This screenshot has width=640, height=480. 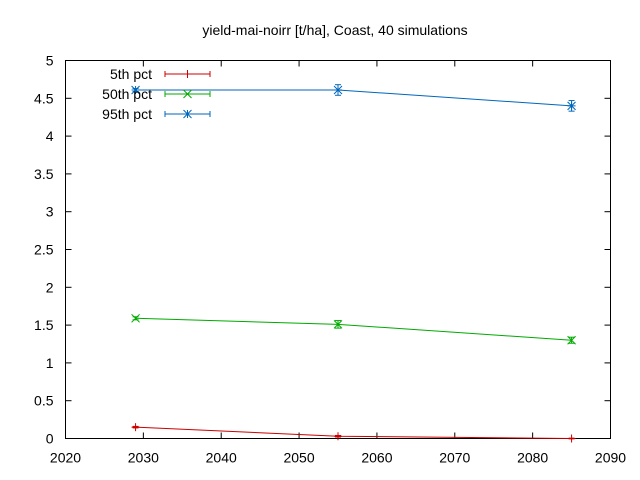 What do you see at coordinates (298, 458) in the screenshot?
I see `x-tick-label: 2050` at bounding box center [298, 458].